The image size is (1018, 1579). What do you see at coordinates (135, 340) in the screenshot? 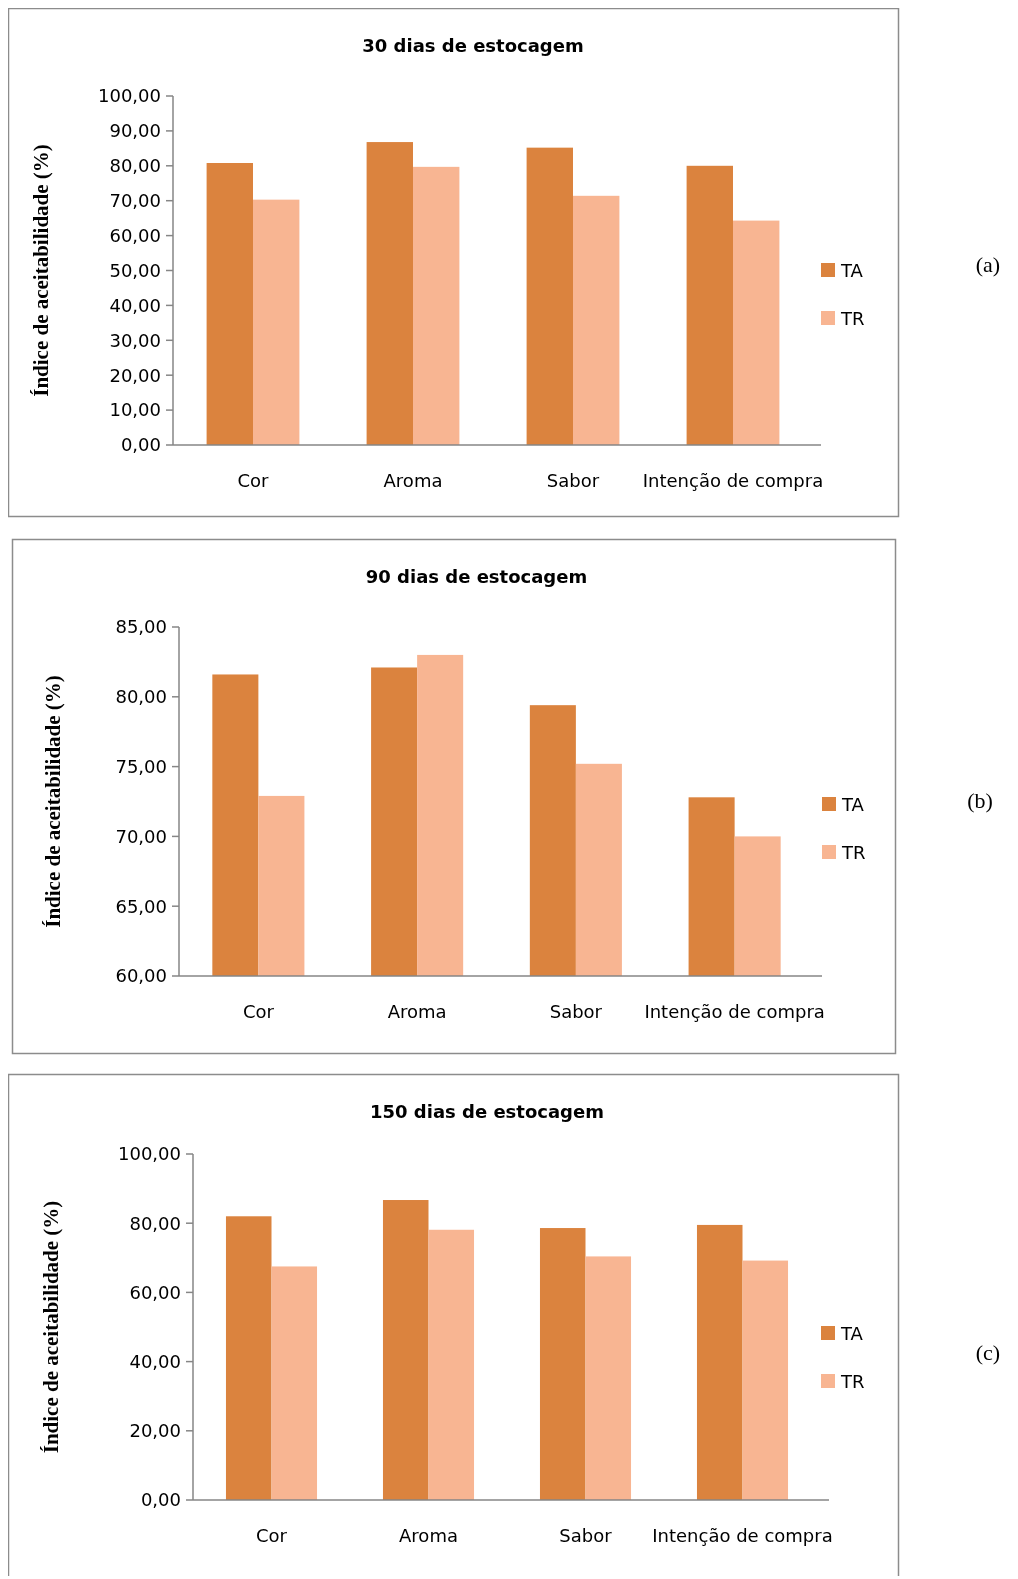
I see `y-tick-label: 30,00` at bounding box center [135, 340].